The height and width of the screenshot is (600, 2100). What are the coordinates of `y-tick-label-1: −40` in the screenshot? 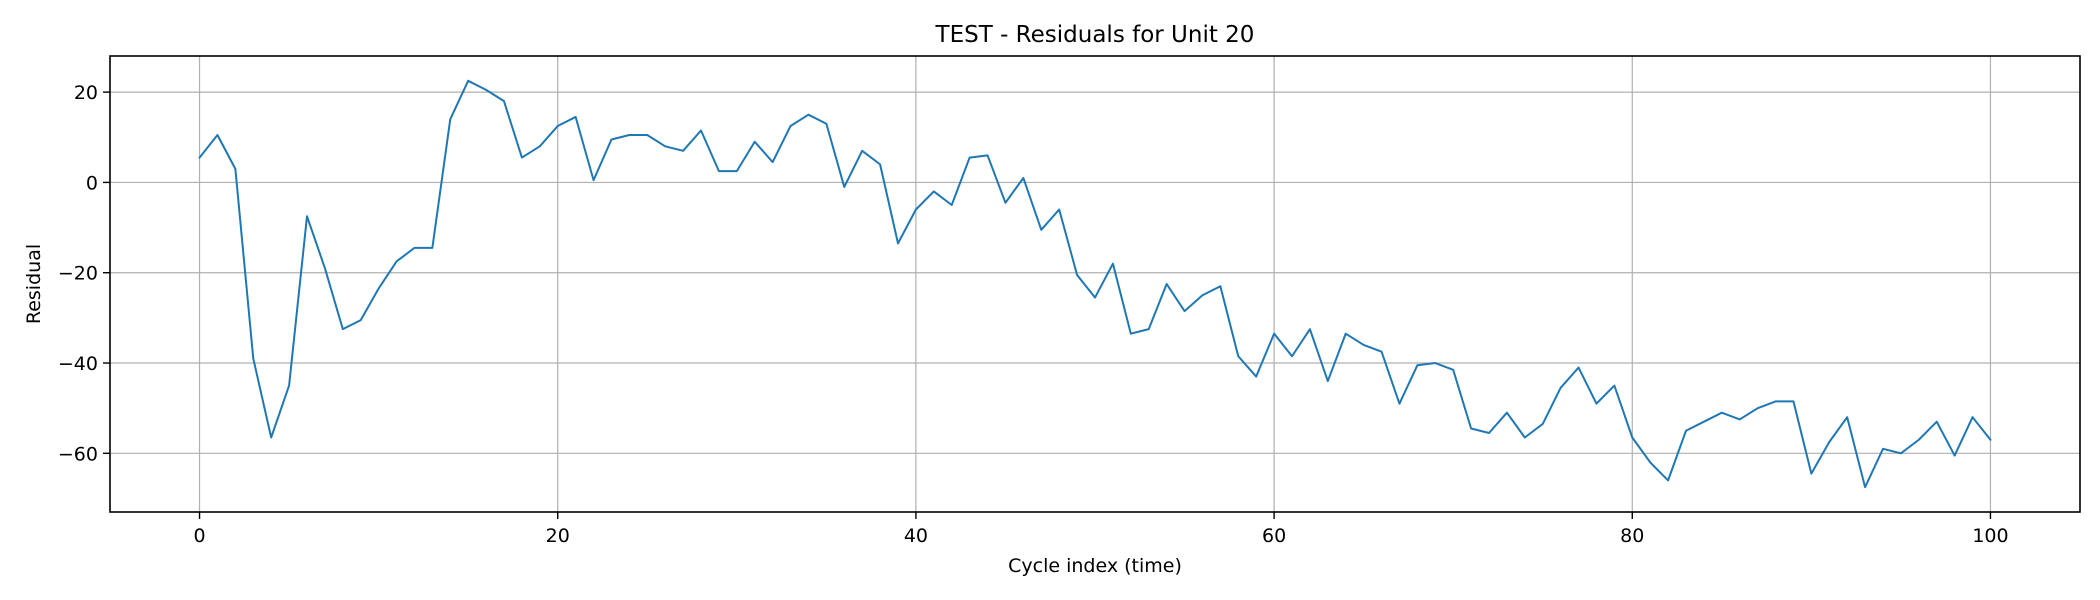 It's located at (78, 364).